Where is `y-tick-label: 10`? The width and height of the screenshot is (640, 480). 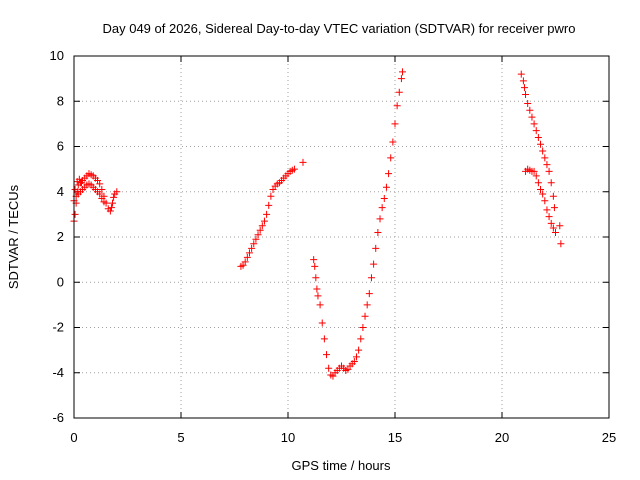 y-tick-label: 10 is located at coordinates (57, 55).